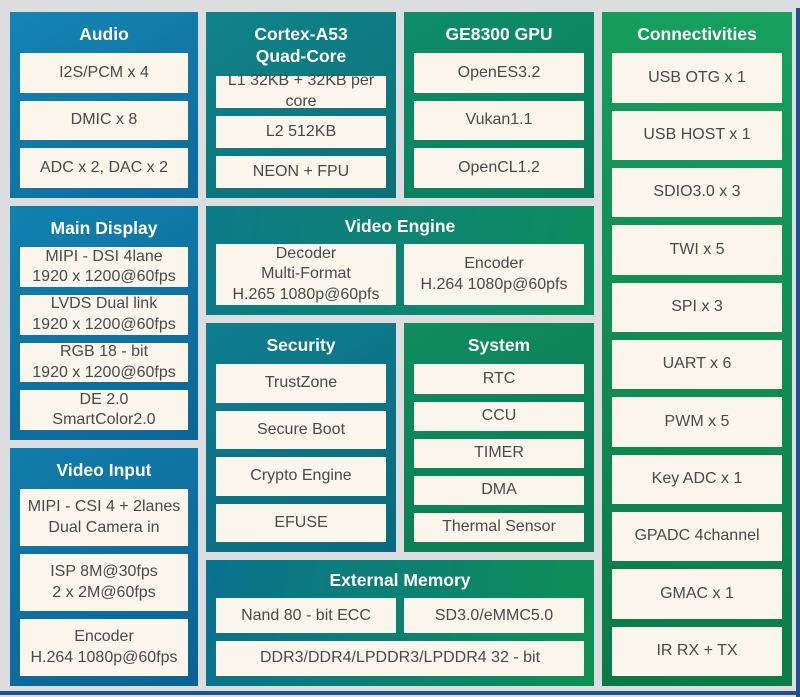  I want to click on block-system-items: RTC CCU TIMER DMA Thermal Sensor, so click(499, 453).